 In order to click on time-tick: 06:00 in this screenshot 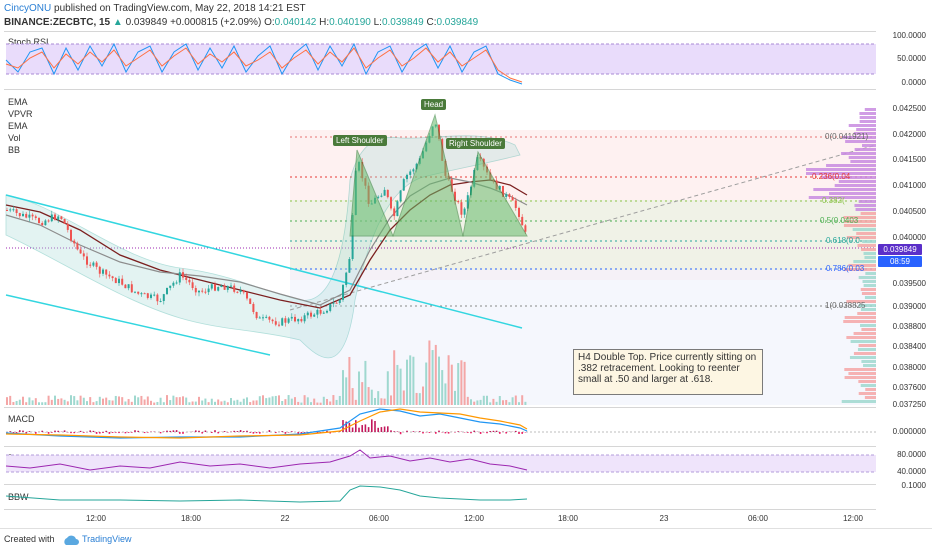, I will do `click(379, 518)`.